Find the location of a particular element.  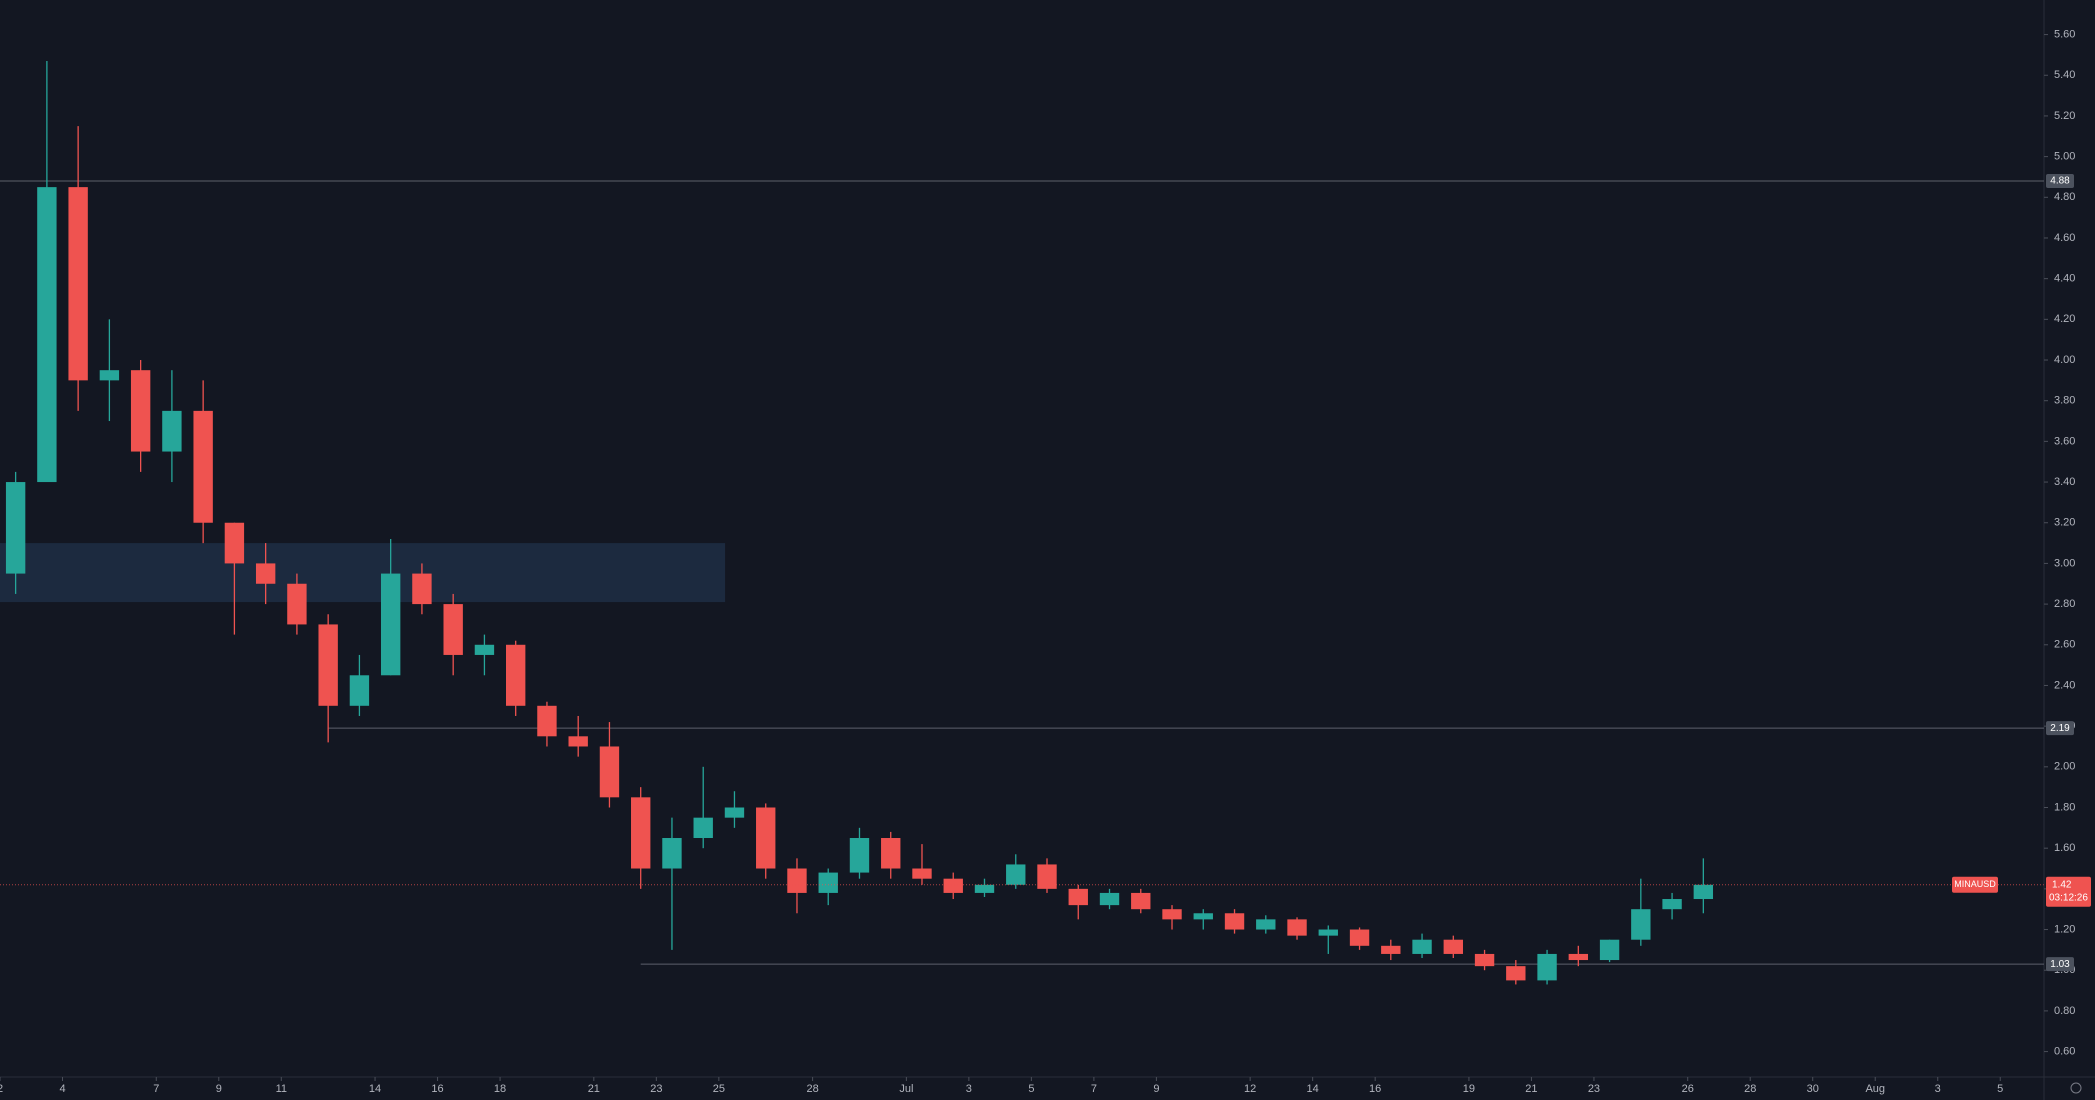

x-tick-label: 25 is located at coordinates (719, 1089).